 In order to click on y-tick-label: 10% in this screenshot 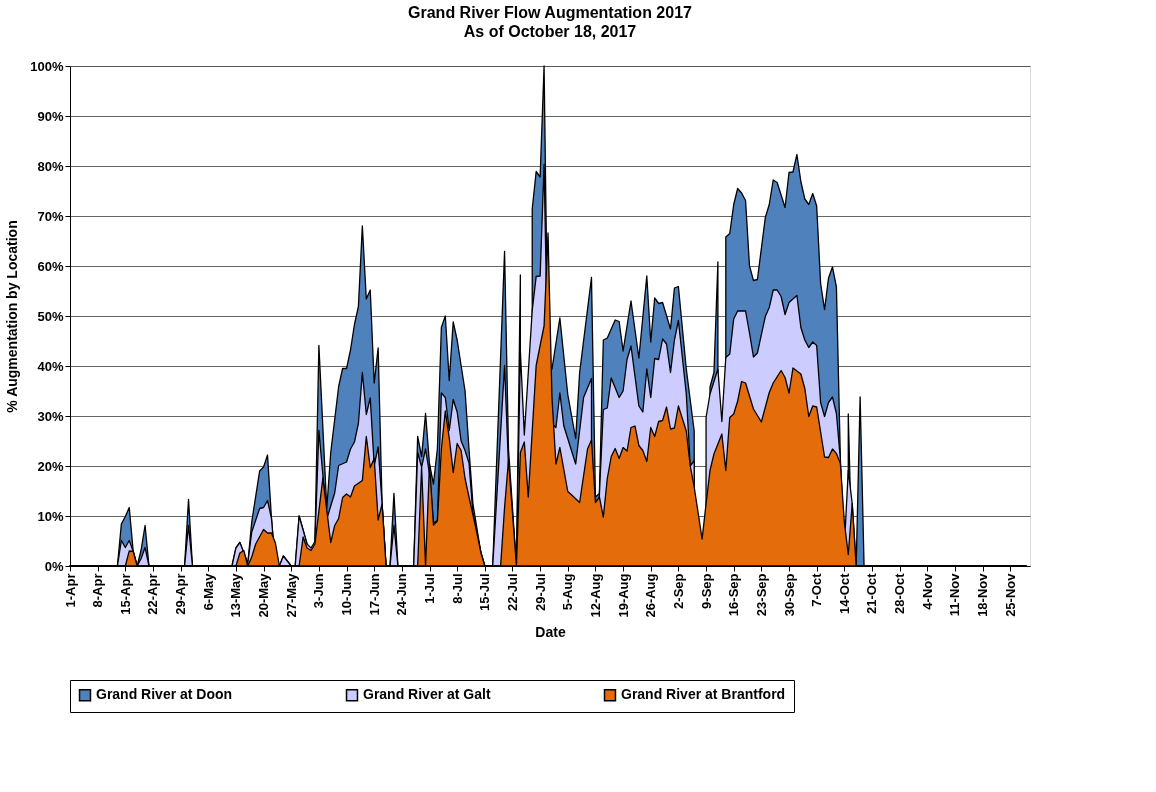, I will do `click(50, 516)`.